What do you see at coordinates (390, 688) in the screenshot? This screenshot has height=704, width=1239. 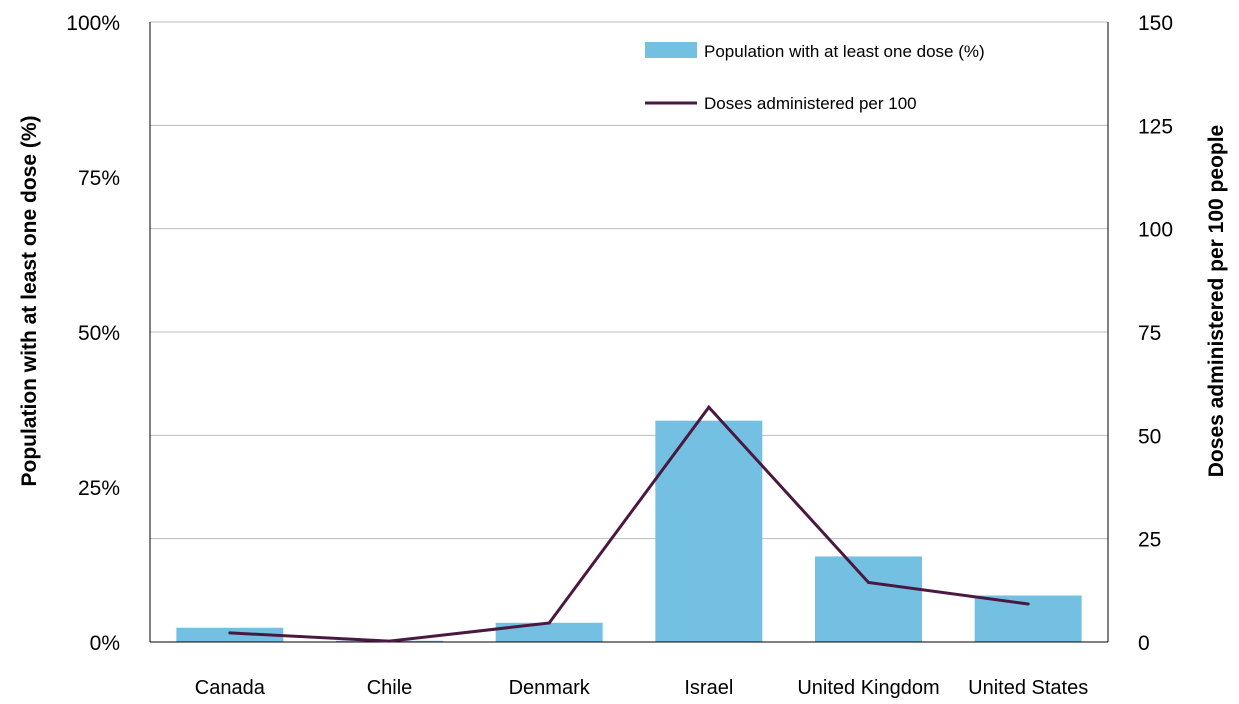 I see `category-label: Chile` at bounding box center [390, 688].